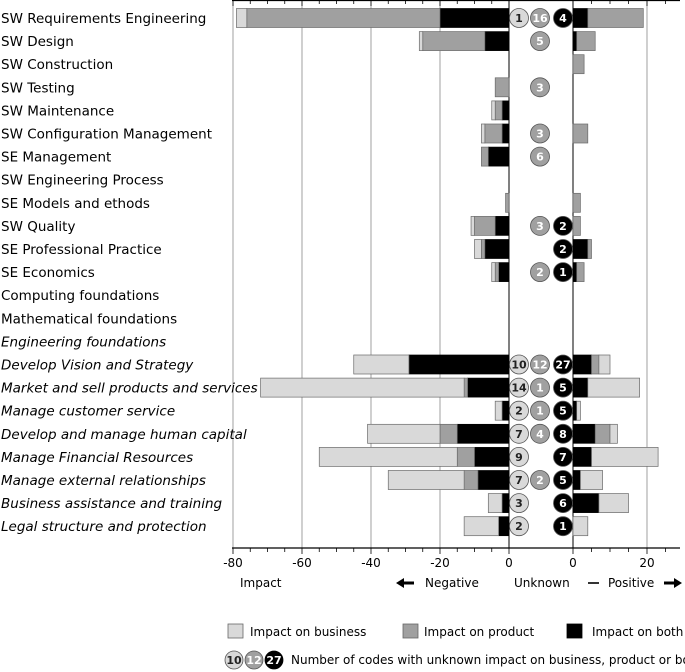  Describe the element at coordinates (479, 632) in the screenshot. I see `legend-product: Impact on product` at that location.